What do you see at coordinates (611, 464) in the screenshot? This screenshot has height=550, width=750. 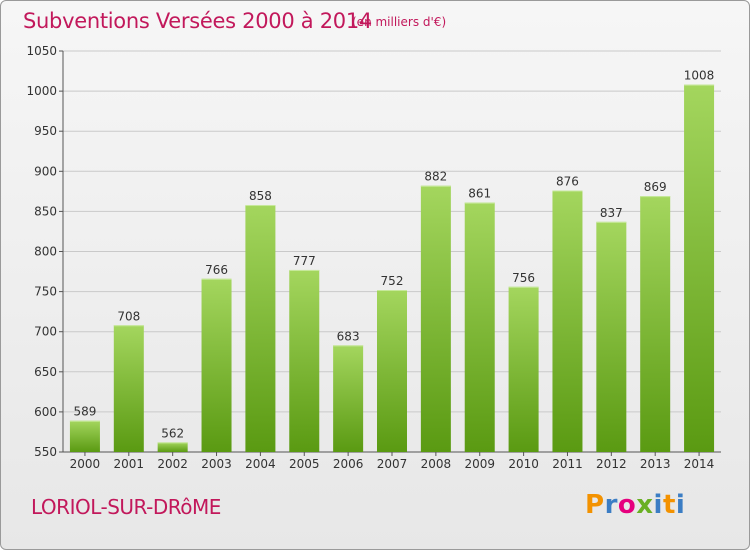 I see `x-tick-label: 2012` at bounding box center [611, 464].